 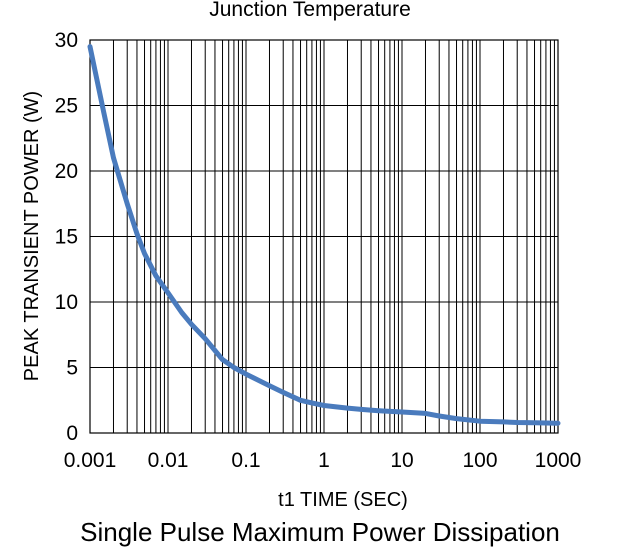 I want to click on x-tick-label: 0.1, so click(x=245, y=460).